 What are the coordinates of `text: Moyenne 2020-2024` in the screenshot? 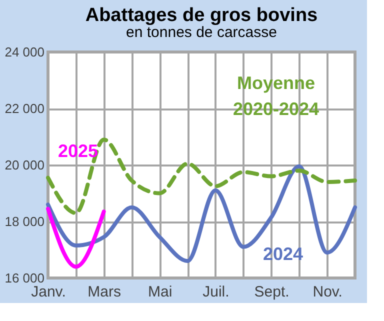 It's located at (276, 96).